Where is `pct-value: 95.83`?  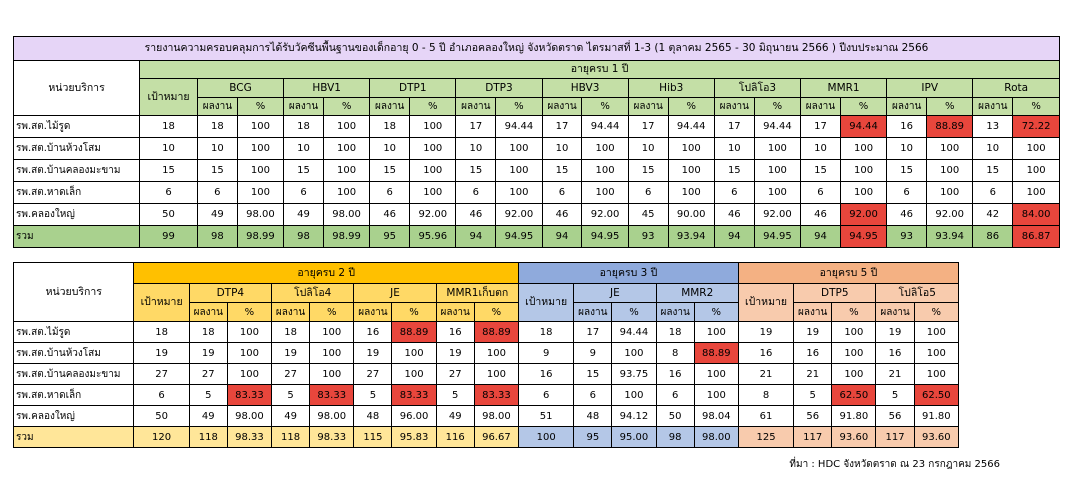
pct-value: 95.83 is located at coordinates (414, 437).